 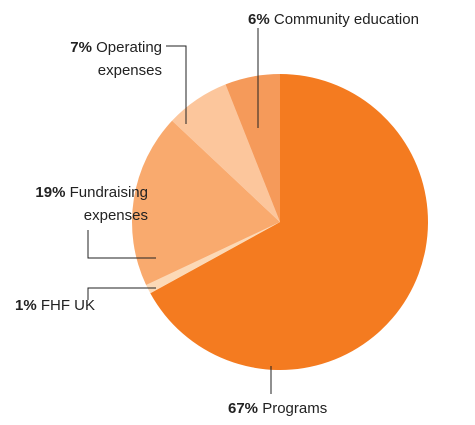 I want to click on category-label: Community education, so click(x=346, y=19).